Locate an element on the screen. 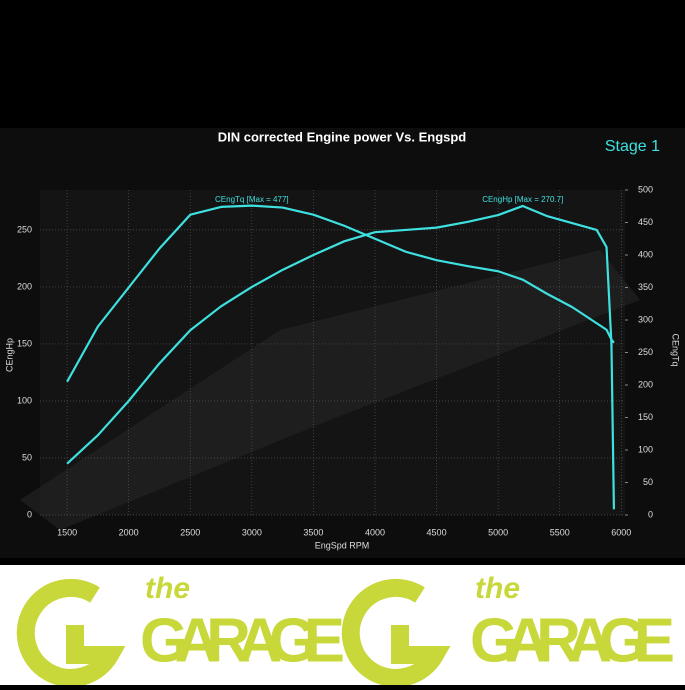 The height and width of the screenshot is (690, 685). x-tick-label: 2500 is located at coordinates (190, 532).